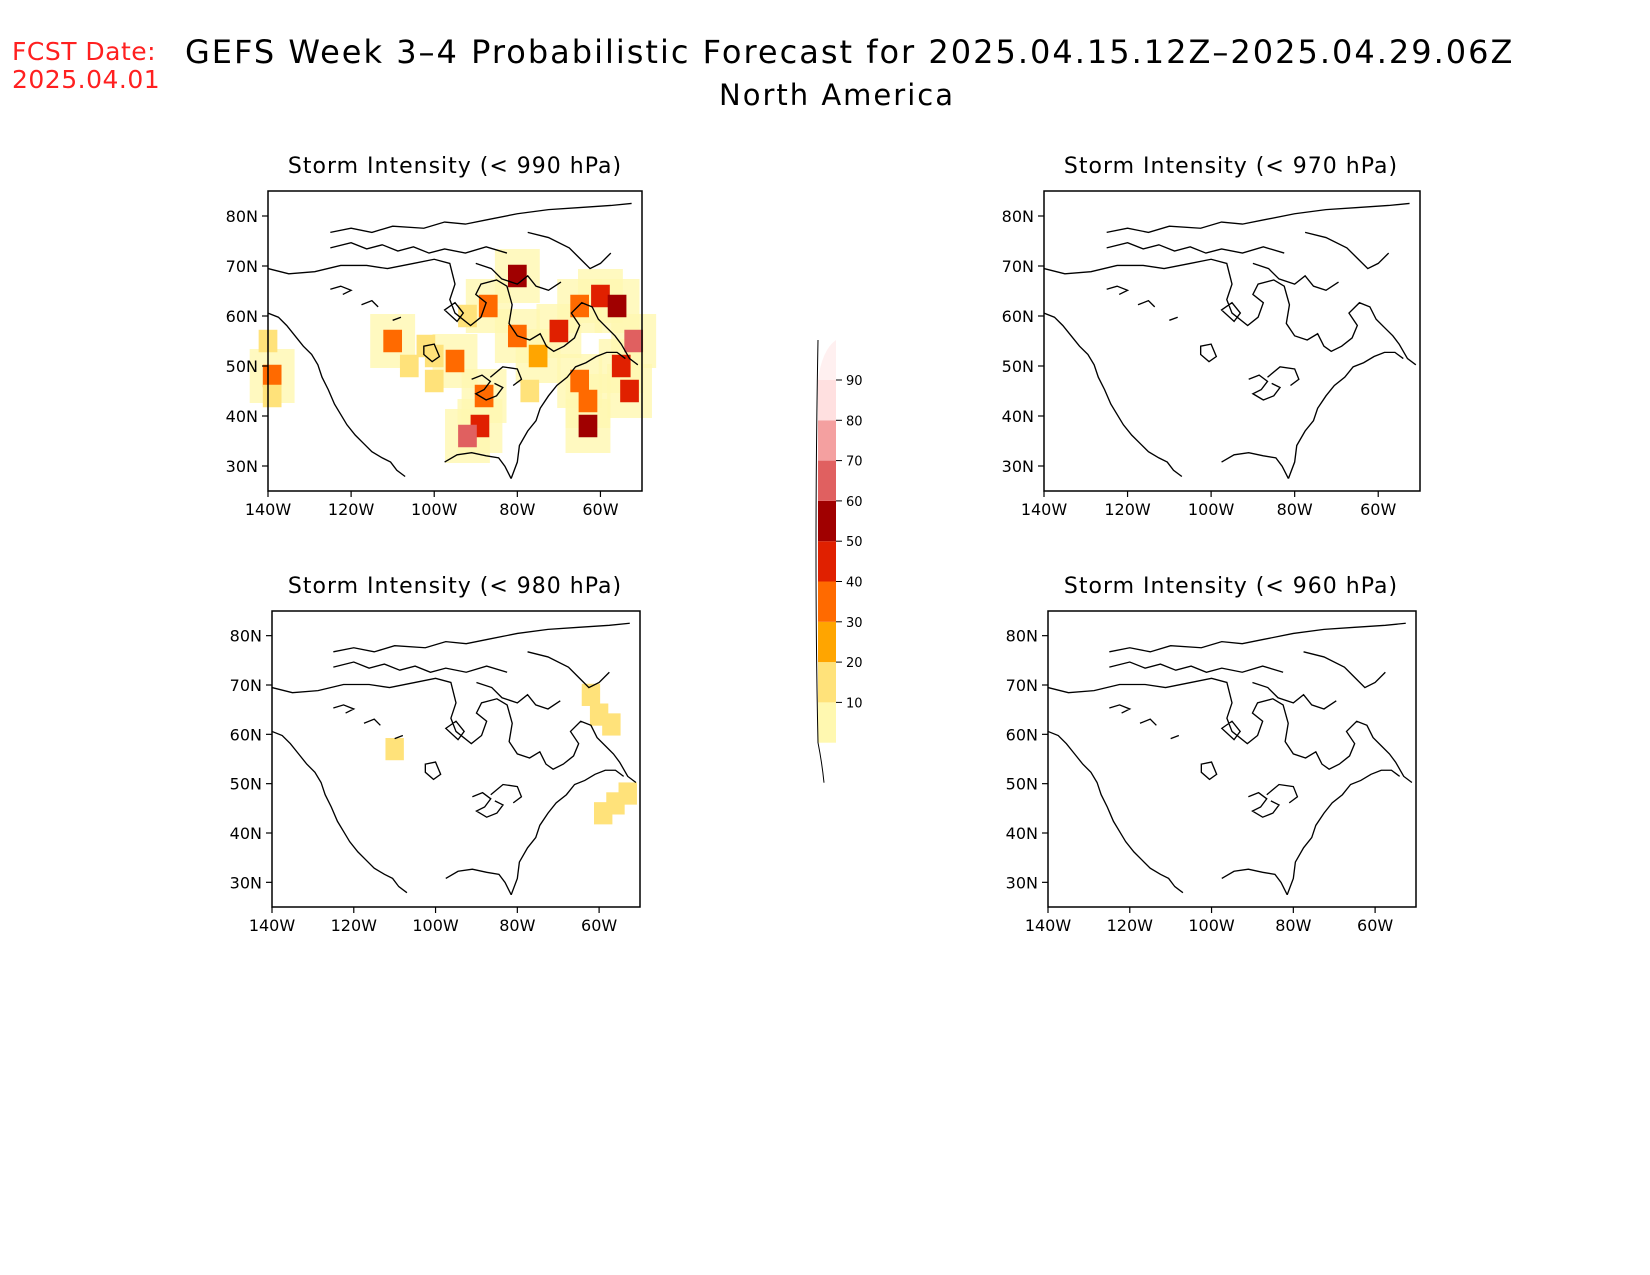 This screenshot has height=1275, width=1650. I want to click on panel-title: Storm Intensity (< 970 hPa), so click(1231, 166).